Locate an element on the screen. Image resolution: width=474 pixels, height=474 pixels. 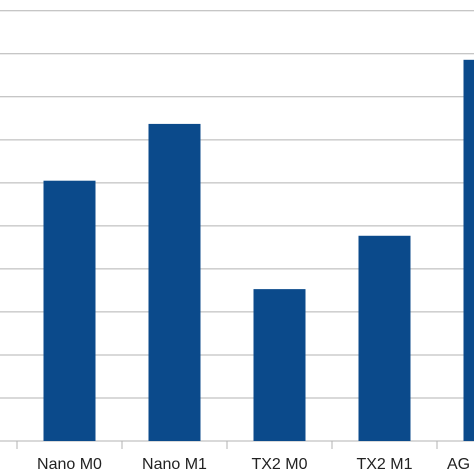
x-tick-label: TX2 M1 is located at coordinates (384, 464).